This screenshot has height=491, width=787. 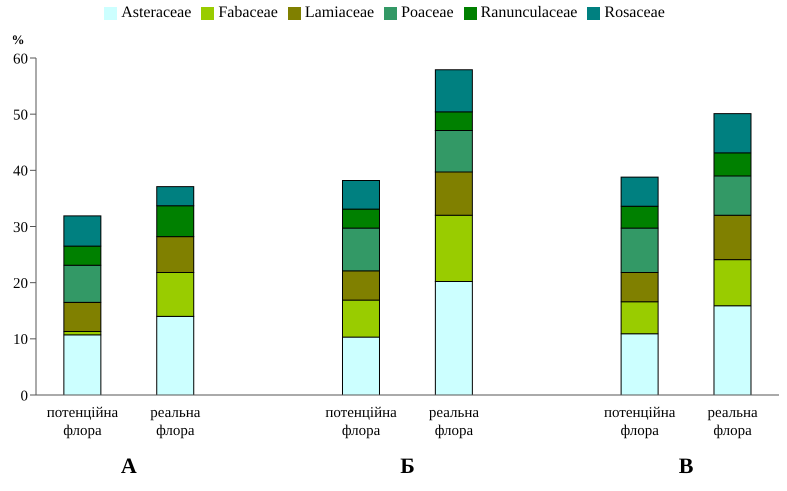 What do you see at coordinates (634, 12) in the screenshot?
I see `legend-label: Rosaceae` at bounding box center [634, 12].